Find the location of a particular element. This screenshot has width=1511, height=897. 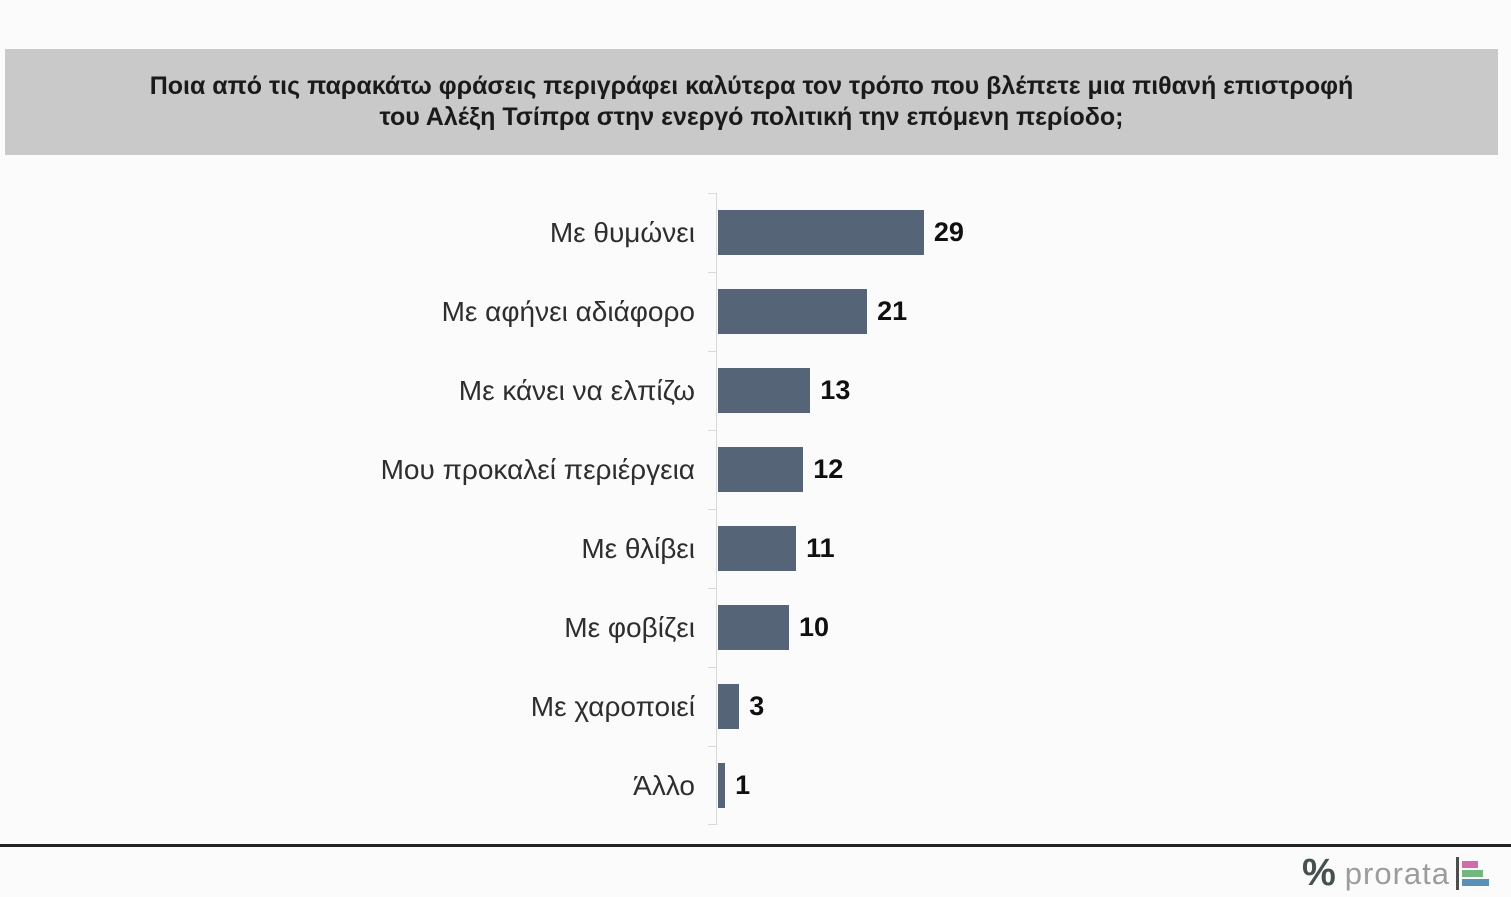

logo-bars-icon is located at coordinates (1475, 873).